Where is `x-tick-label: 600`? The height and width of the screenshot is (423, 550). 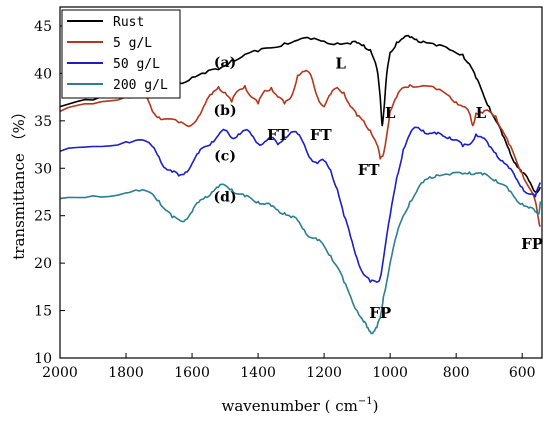
x-tick-label: 600 is located at coordinates (522, 373).